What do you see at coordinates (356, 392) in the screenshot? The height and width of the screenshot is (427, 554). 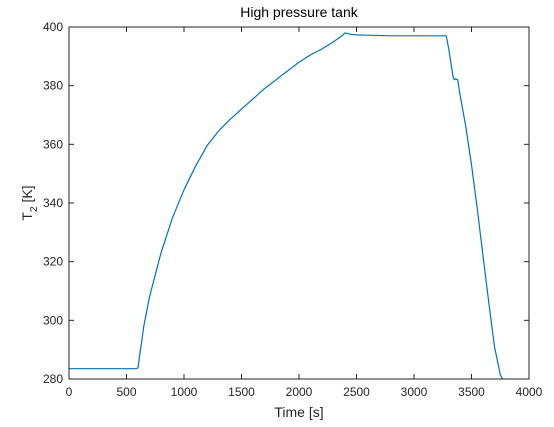 I see `x-tick-label: 2500` at bounding box center [356, 392].